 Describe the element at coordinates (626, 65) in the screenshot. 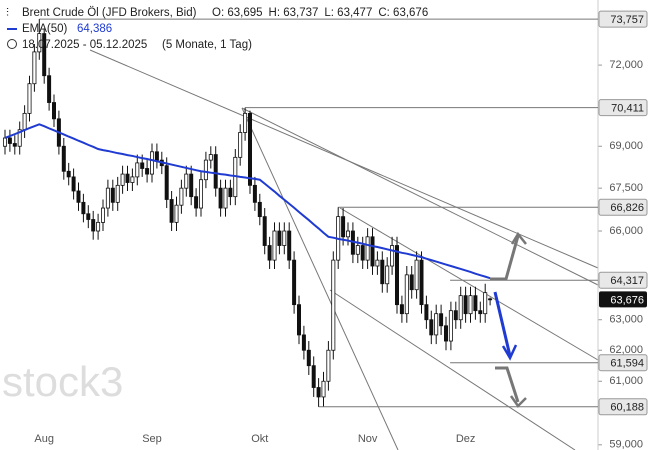

I see `y-tick-label: 72,000` at that location.